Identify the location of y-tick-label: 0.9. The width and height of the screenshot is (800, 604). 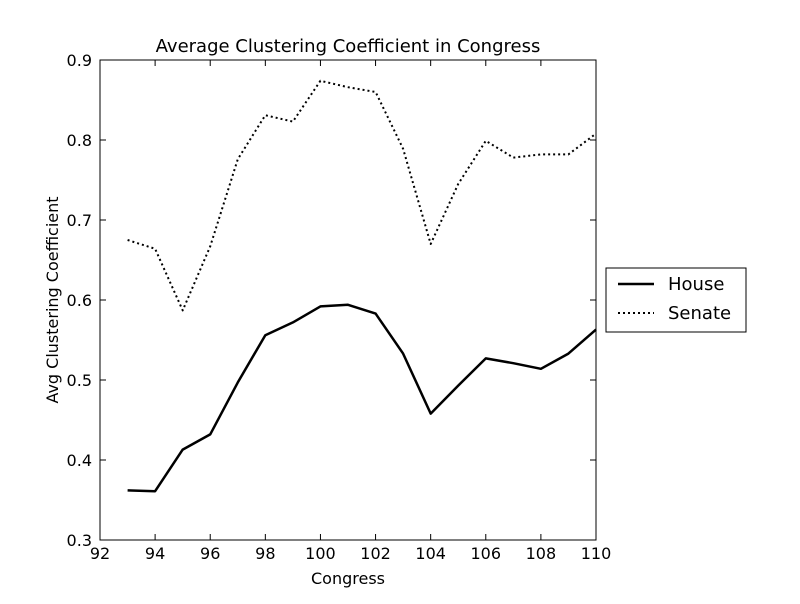
(79, 60).